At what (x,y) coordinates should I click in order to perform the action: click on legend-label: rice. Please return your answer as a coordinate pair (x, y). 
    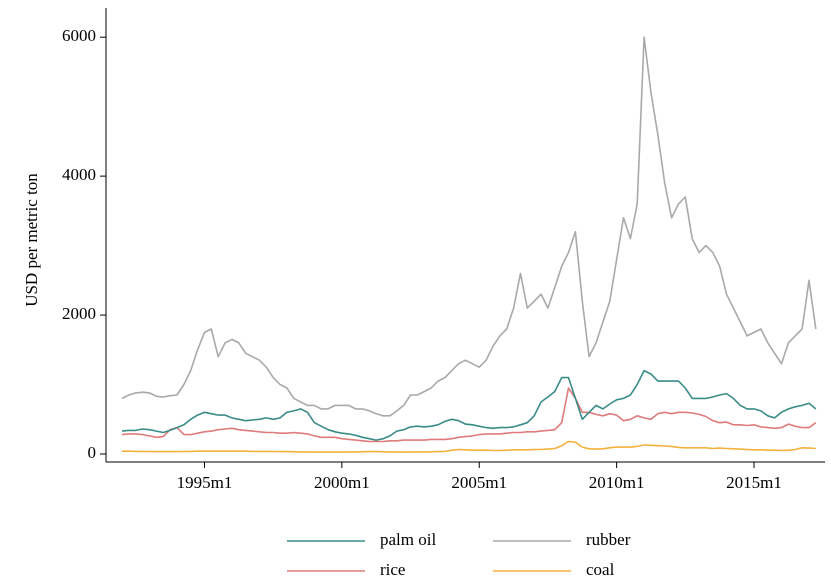
    Looking at the image, I should click on (392, 569).